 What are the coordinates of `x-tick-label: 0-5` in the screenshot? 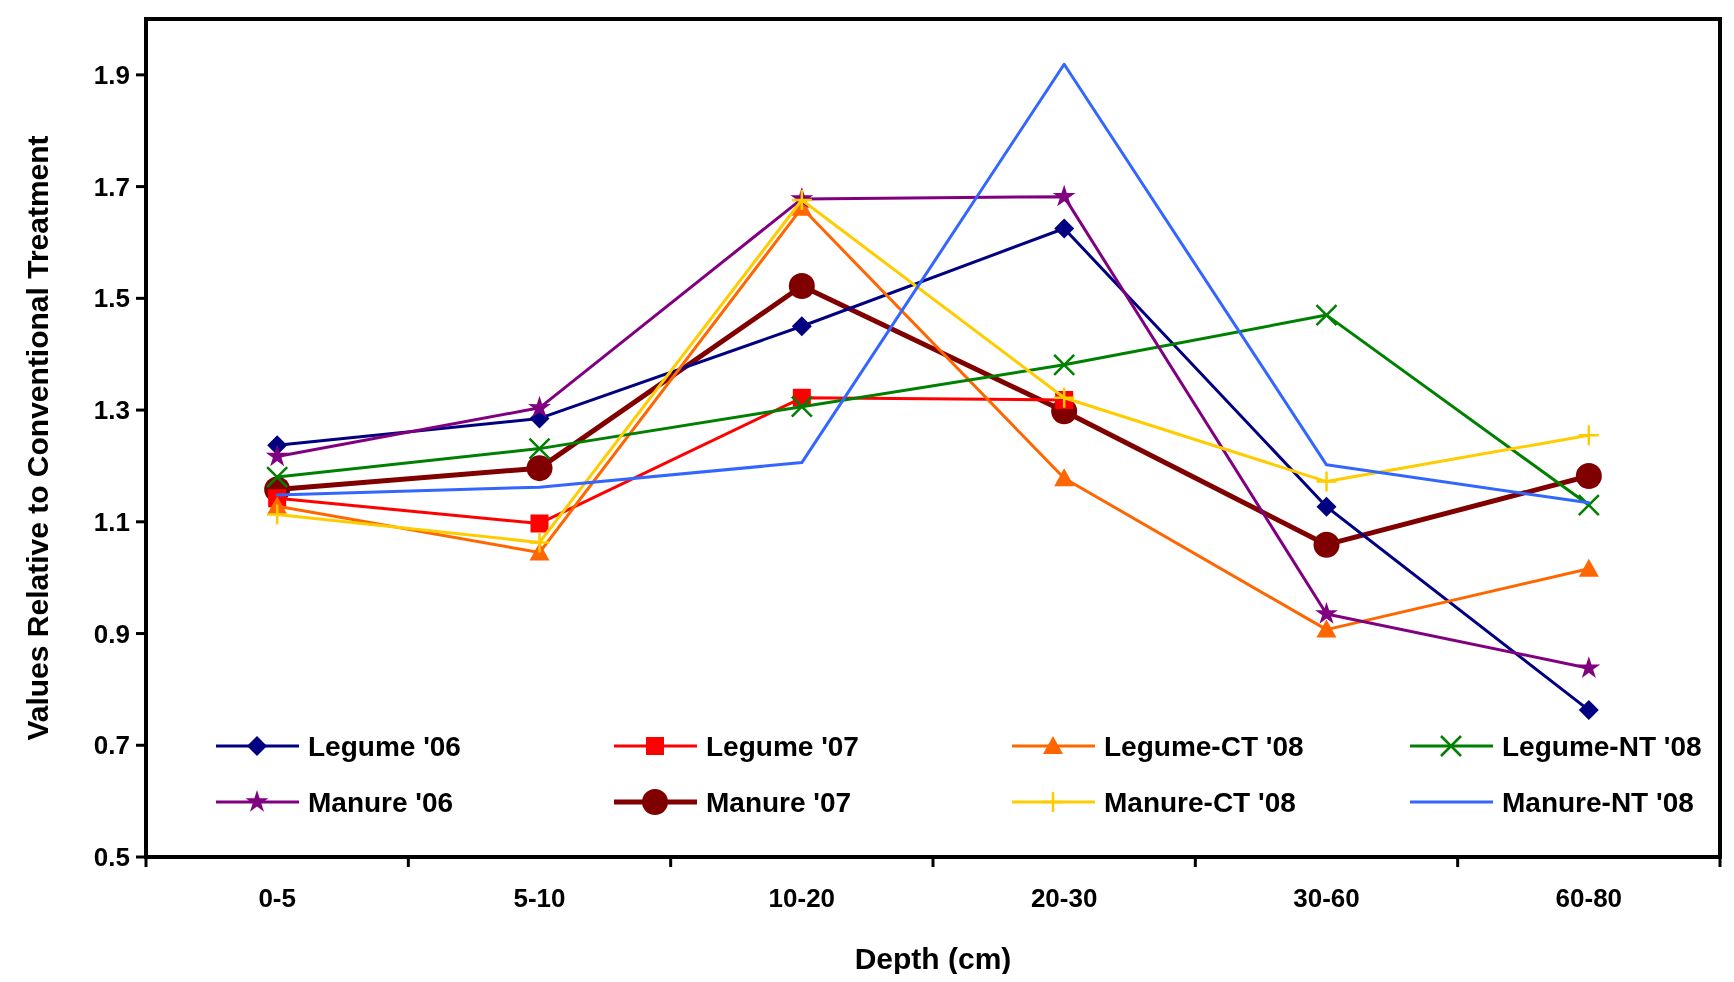 It's located at (277, 898).